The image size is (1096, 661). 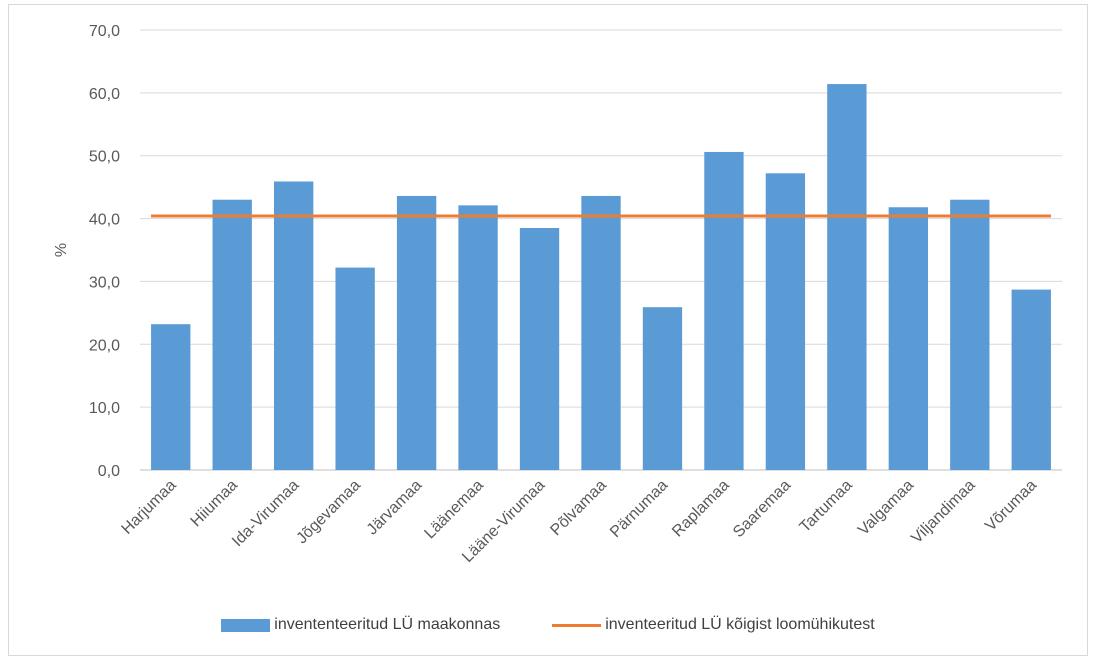 I want to click on x-tick-label: Tartumaa, so click(x=826, y=506).